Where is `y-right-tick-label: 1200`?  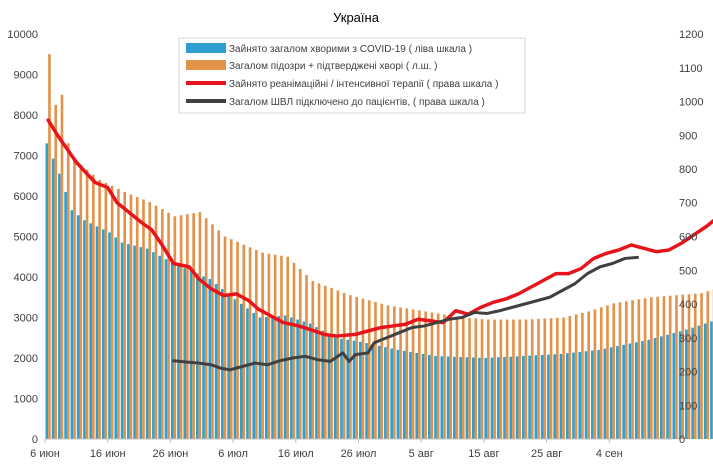
y-right-tick-label: 1200 is located at coordinates (691, 35).